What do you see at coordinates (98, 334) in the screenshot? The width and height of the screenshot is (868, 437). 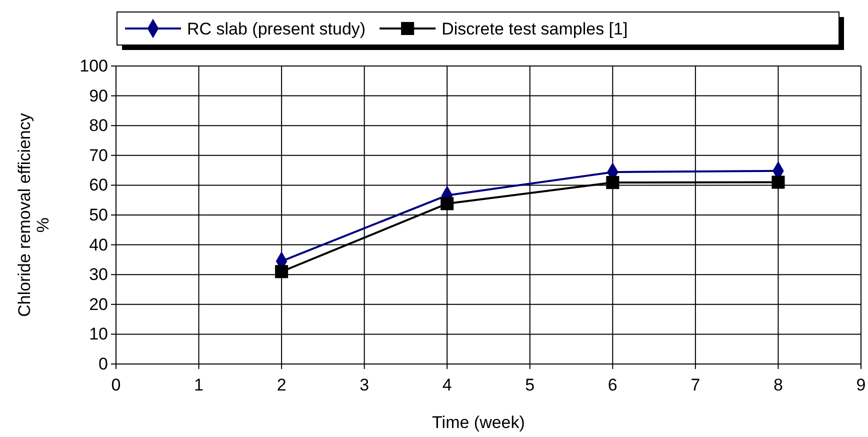 I see `y-tick-label: 10` at bounding box center [98, 334].